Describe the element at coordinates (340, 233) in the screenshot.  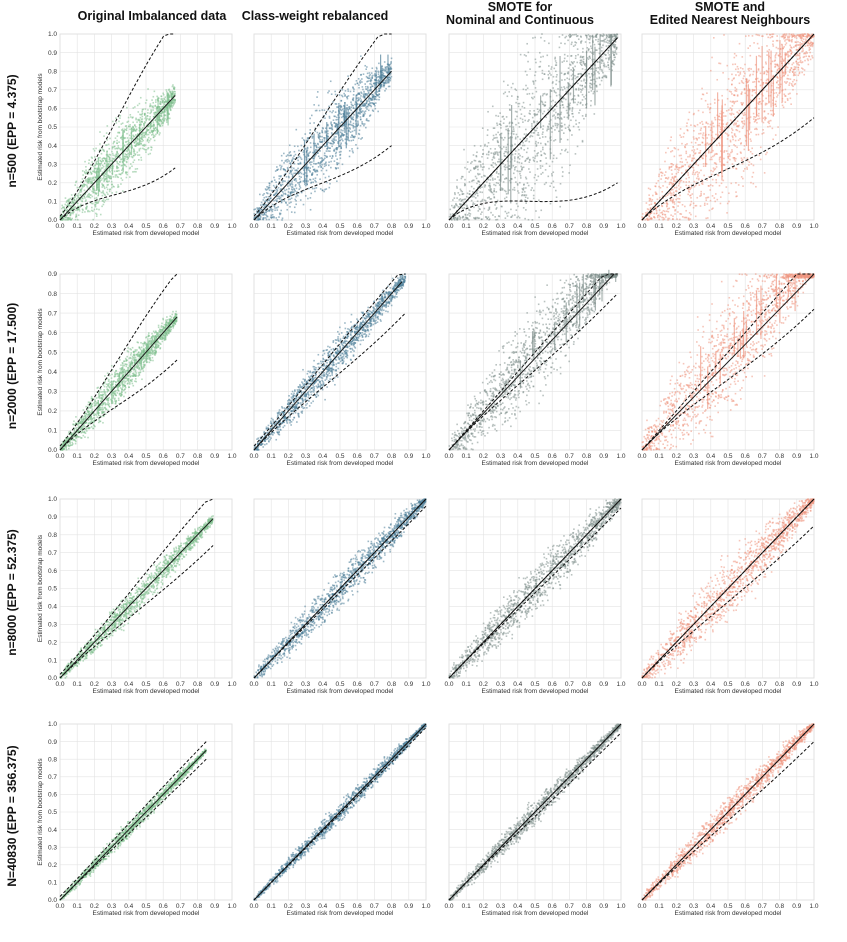
I see `x-axis-label: Estimated risk from developed model` at that location.